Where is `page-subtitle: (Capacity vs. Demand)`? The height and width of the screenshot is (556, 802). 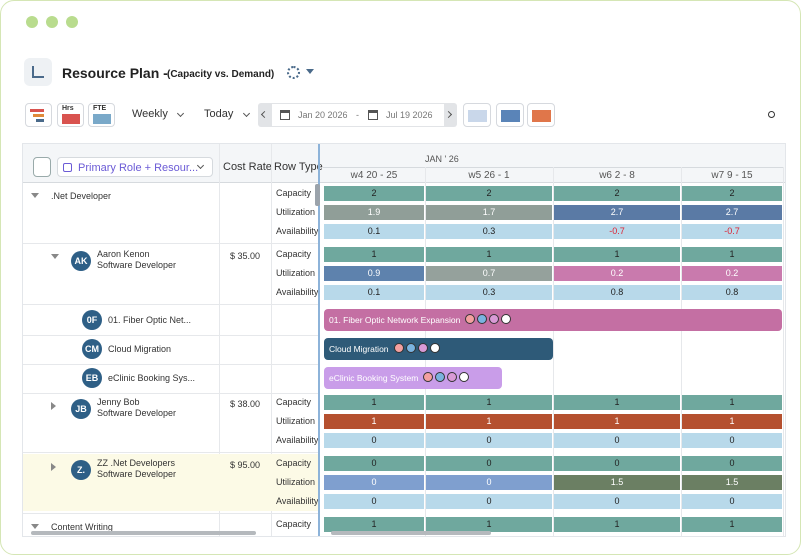
page-subtitle: (Capacity vs. Demand) is located at coordinates (221, 74).